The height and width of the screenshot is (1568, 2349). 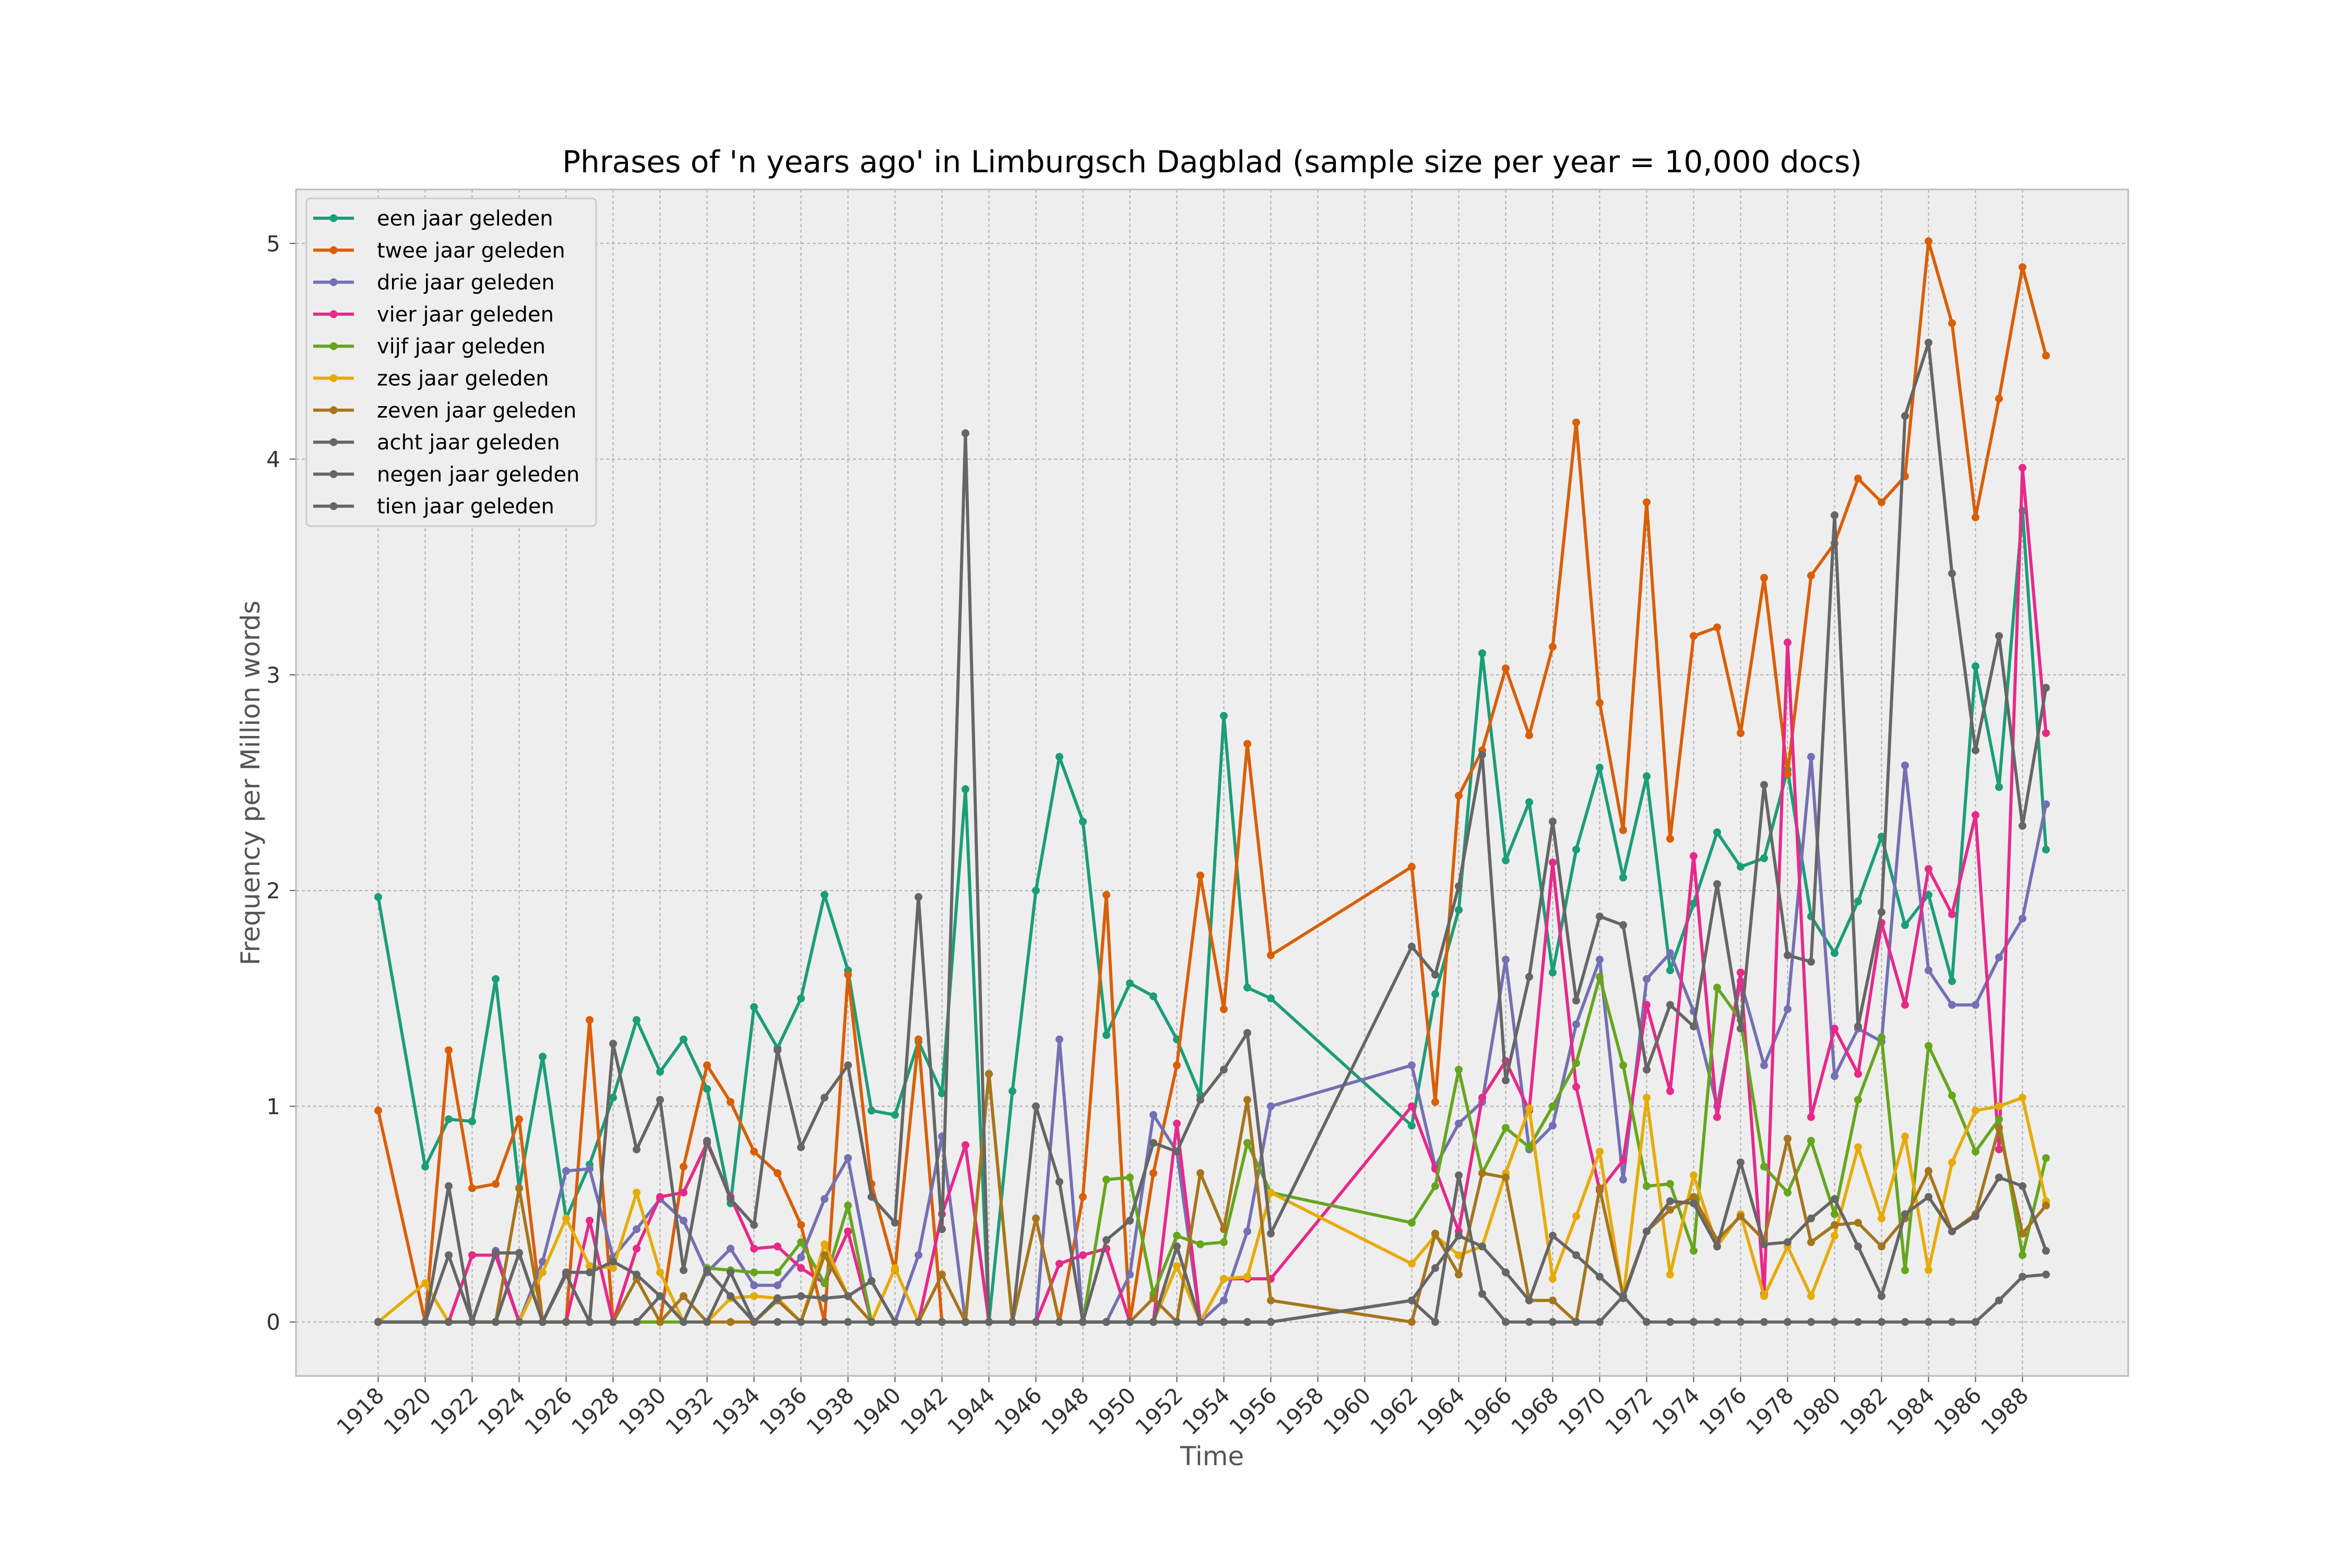 I want to click on x-tick-label: 1950, so click(x=1112, y=1411).